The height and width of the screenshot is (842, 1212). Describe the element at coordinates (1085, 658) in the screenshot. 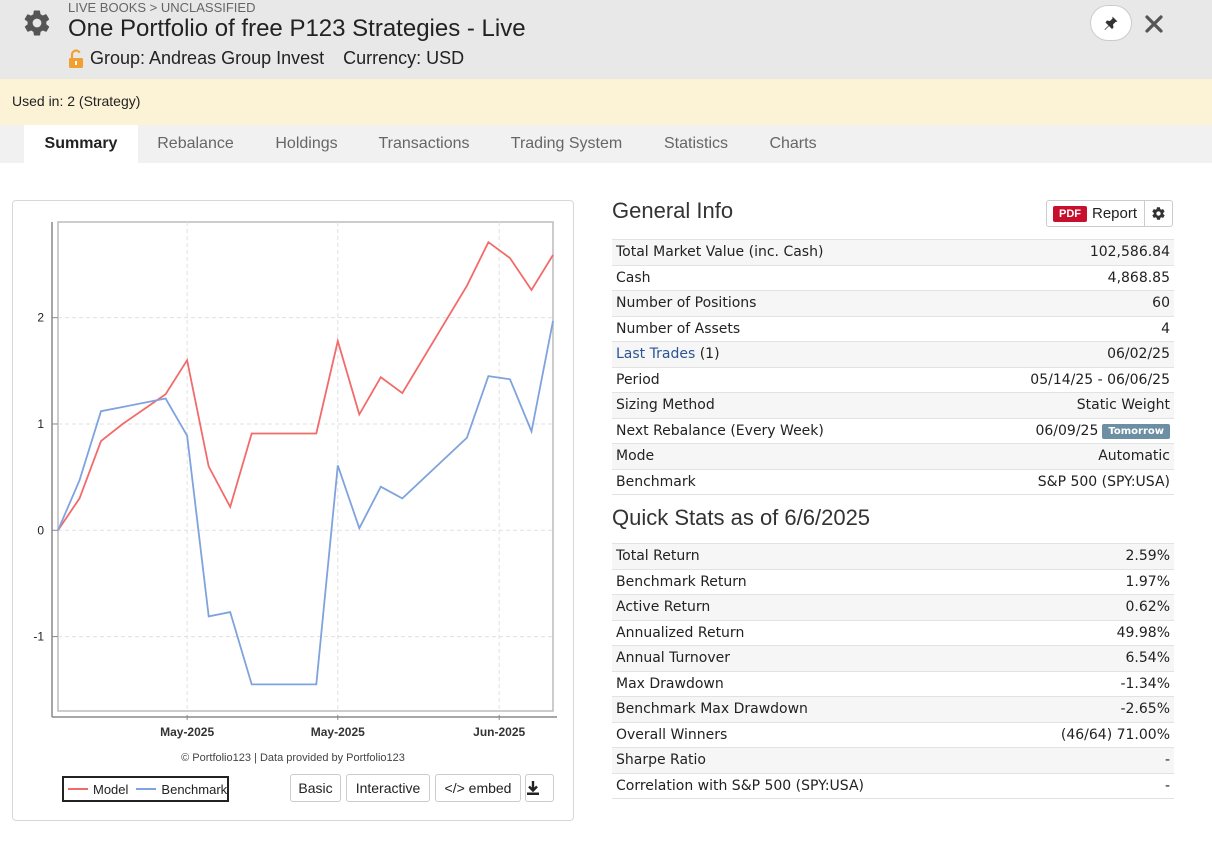

I see `row-value: 6.54%` at that location.